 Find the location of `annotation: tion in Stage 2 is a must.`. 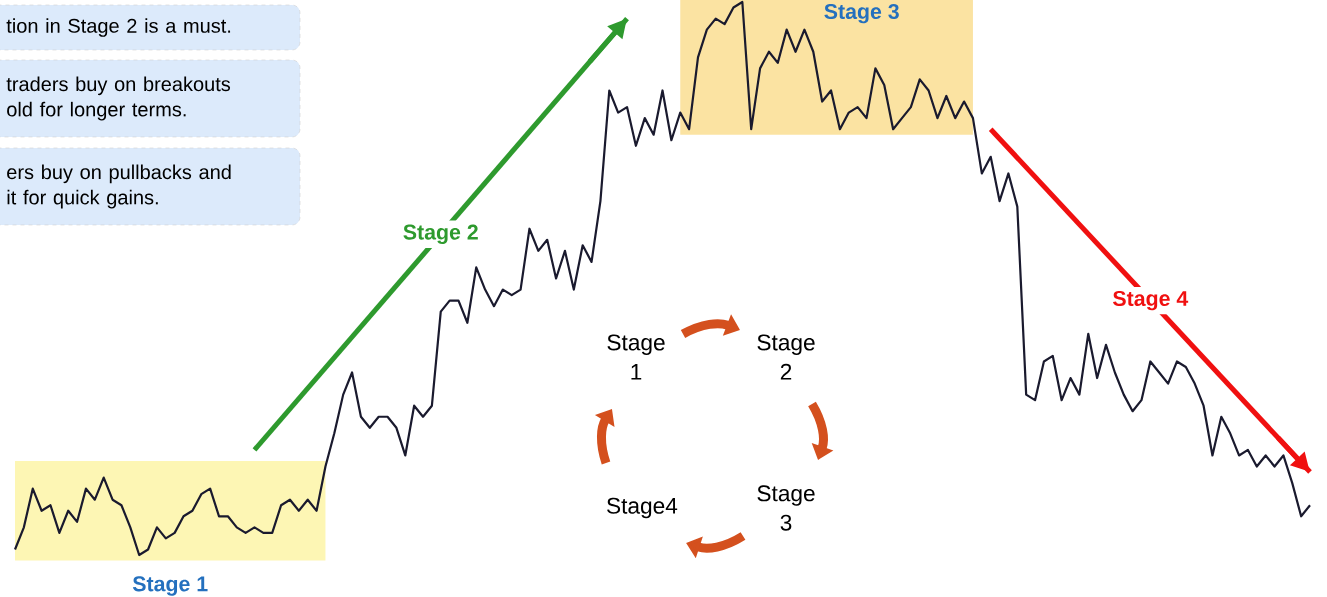

annotation: tion in Stage 2 is a must. is located at coordinates (118, 27).